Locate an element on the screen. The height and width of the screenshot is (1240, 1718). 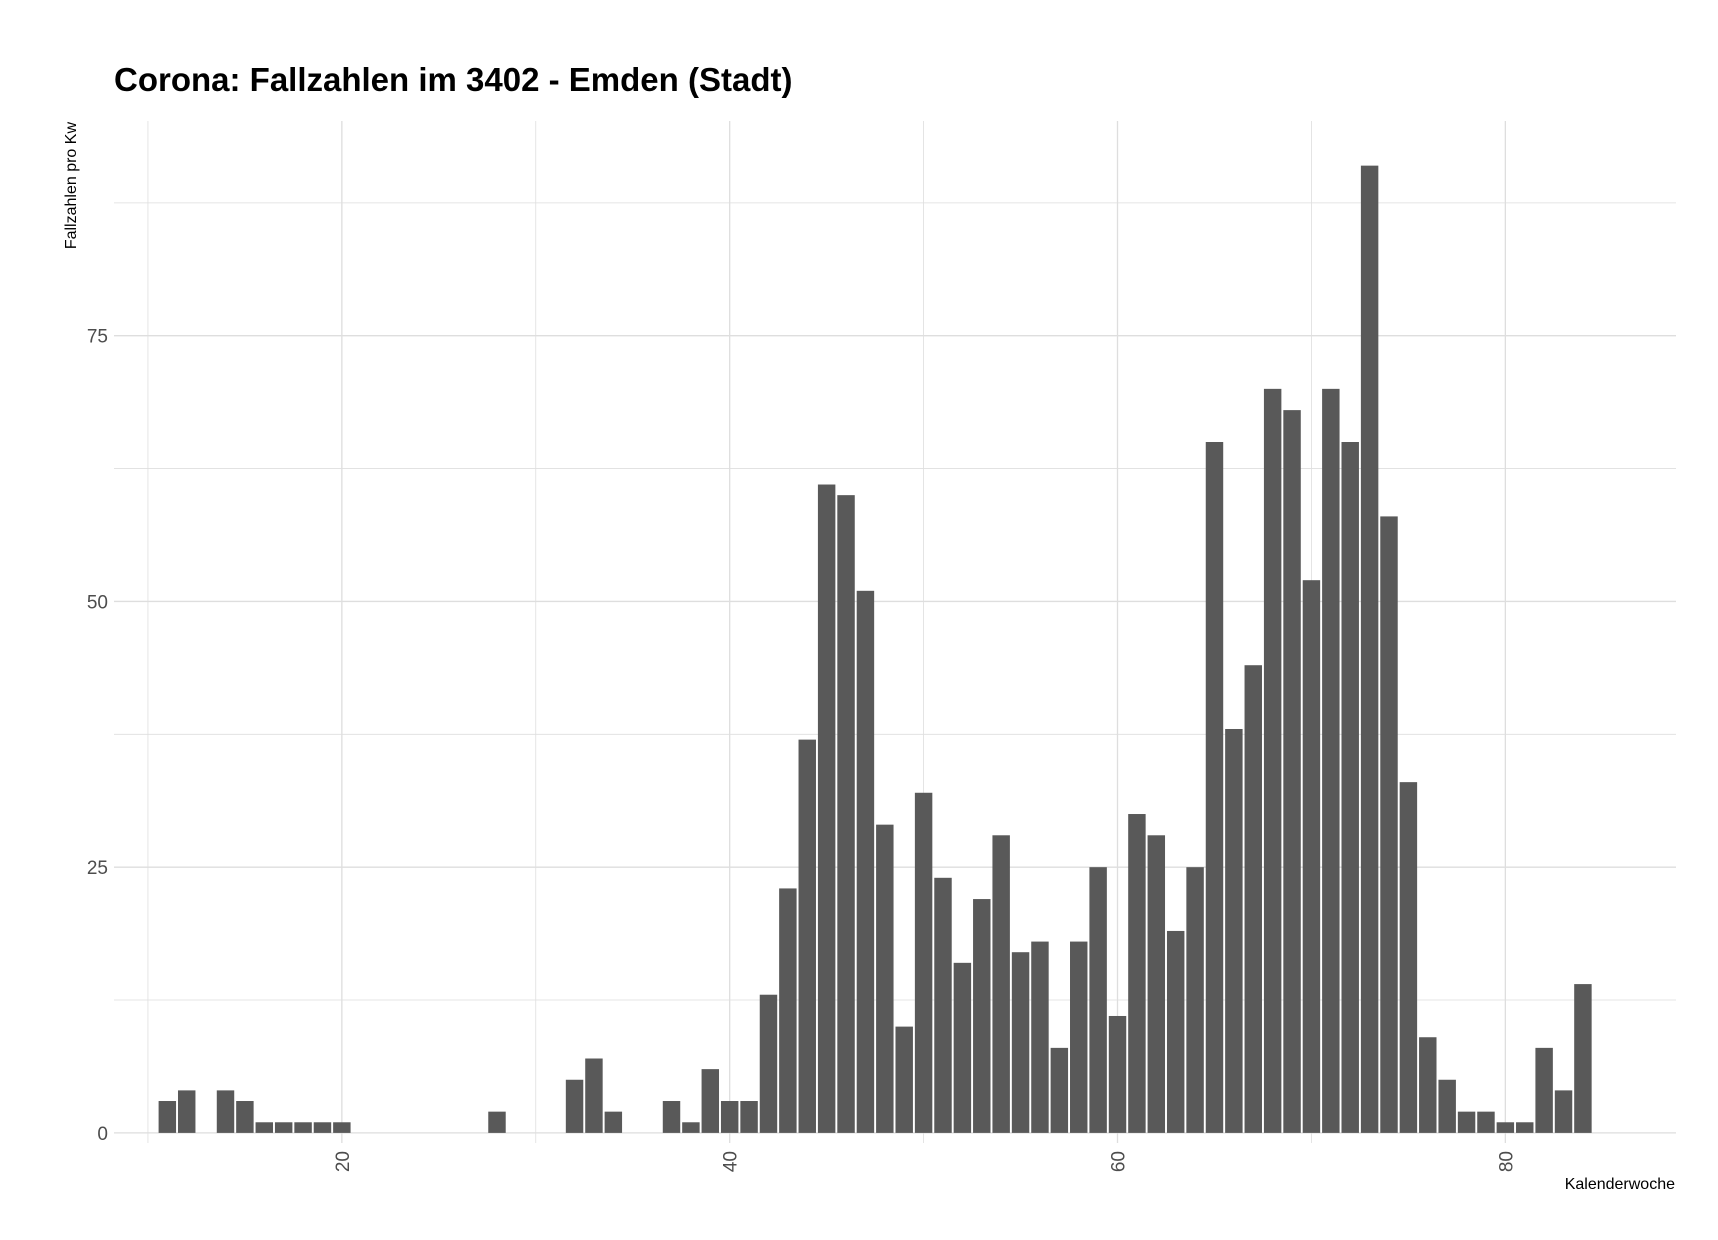
x-tick-label-20: 20 is located at coordinates (343, 1161).